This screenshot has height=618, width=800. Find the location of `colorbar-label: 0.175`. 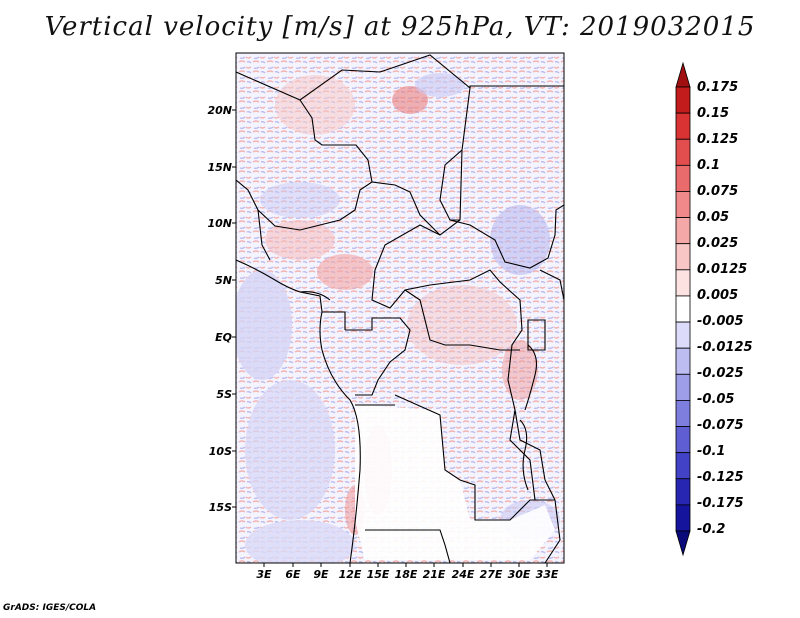

colorbar-label: 0.175 is located at coordinates (718, 87).